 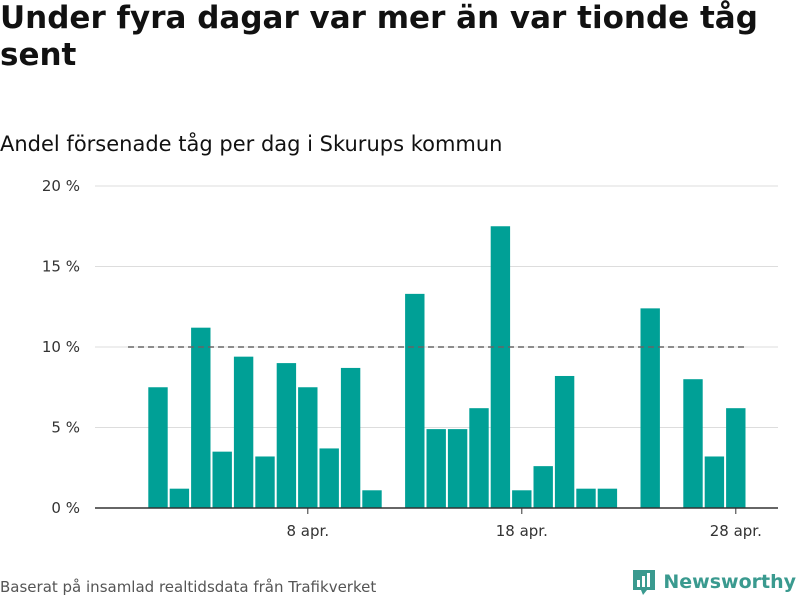 What do you see at coordinates (61, 347) in the screenshot?
I see `y-tick-label: 10 %` at bounding box center [61, 347].